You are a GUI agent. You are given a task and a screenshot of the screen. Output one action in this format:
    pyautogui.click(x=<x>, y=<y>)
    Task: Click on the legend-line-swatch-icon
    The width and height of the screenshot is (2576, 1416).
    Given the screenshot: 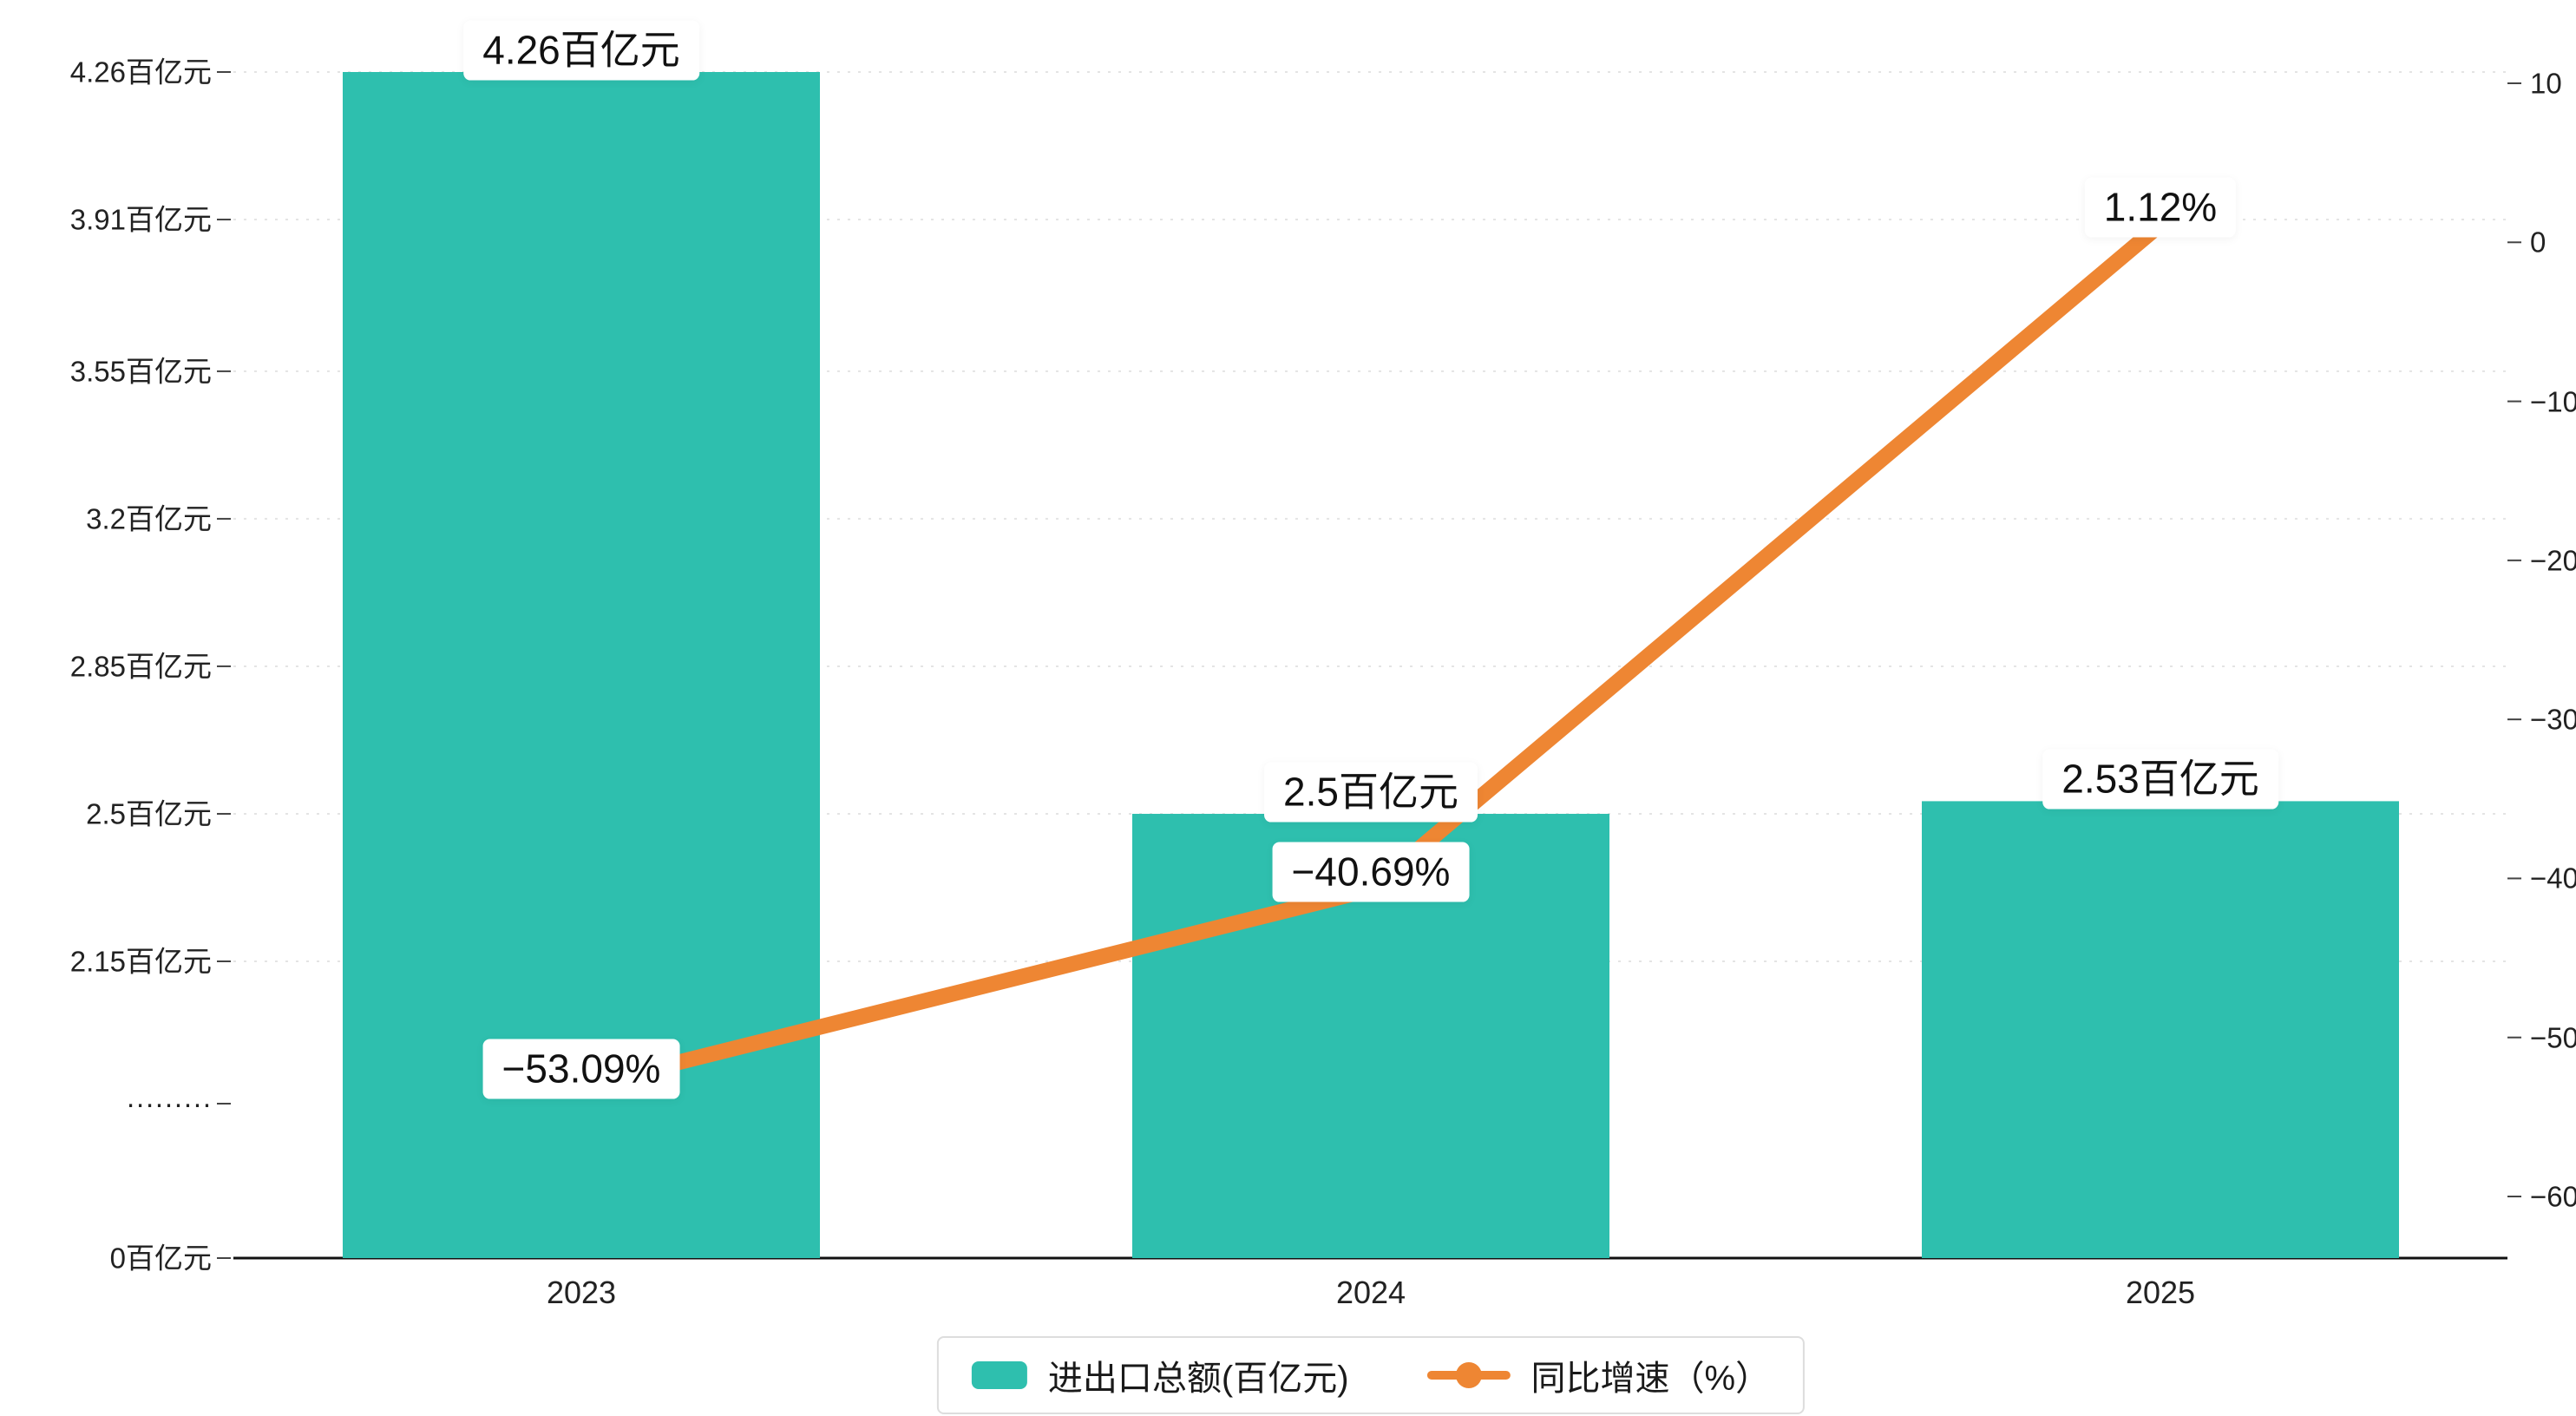 What is the action you would take?
    pyautogui.click(x=1468, y=1375)
    